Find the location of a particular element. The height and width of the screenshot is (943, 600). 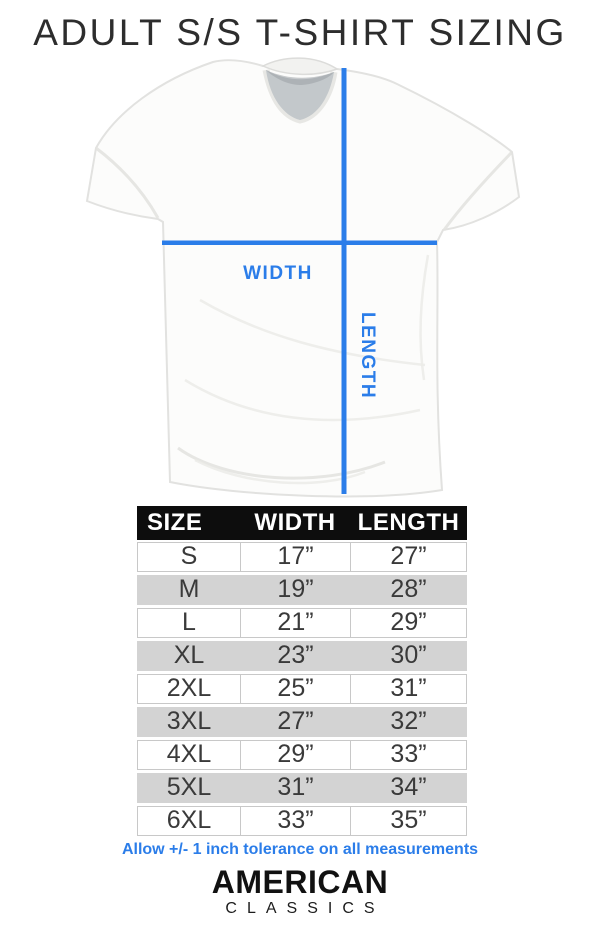

table-row: 5XL 31” 34” is located at coordinates (302, 788).